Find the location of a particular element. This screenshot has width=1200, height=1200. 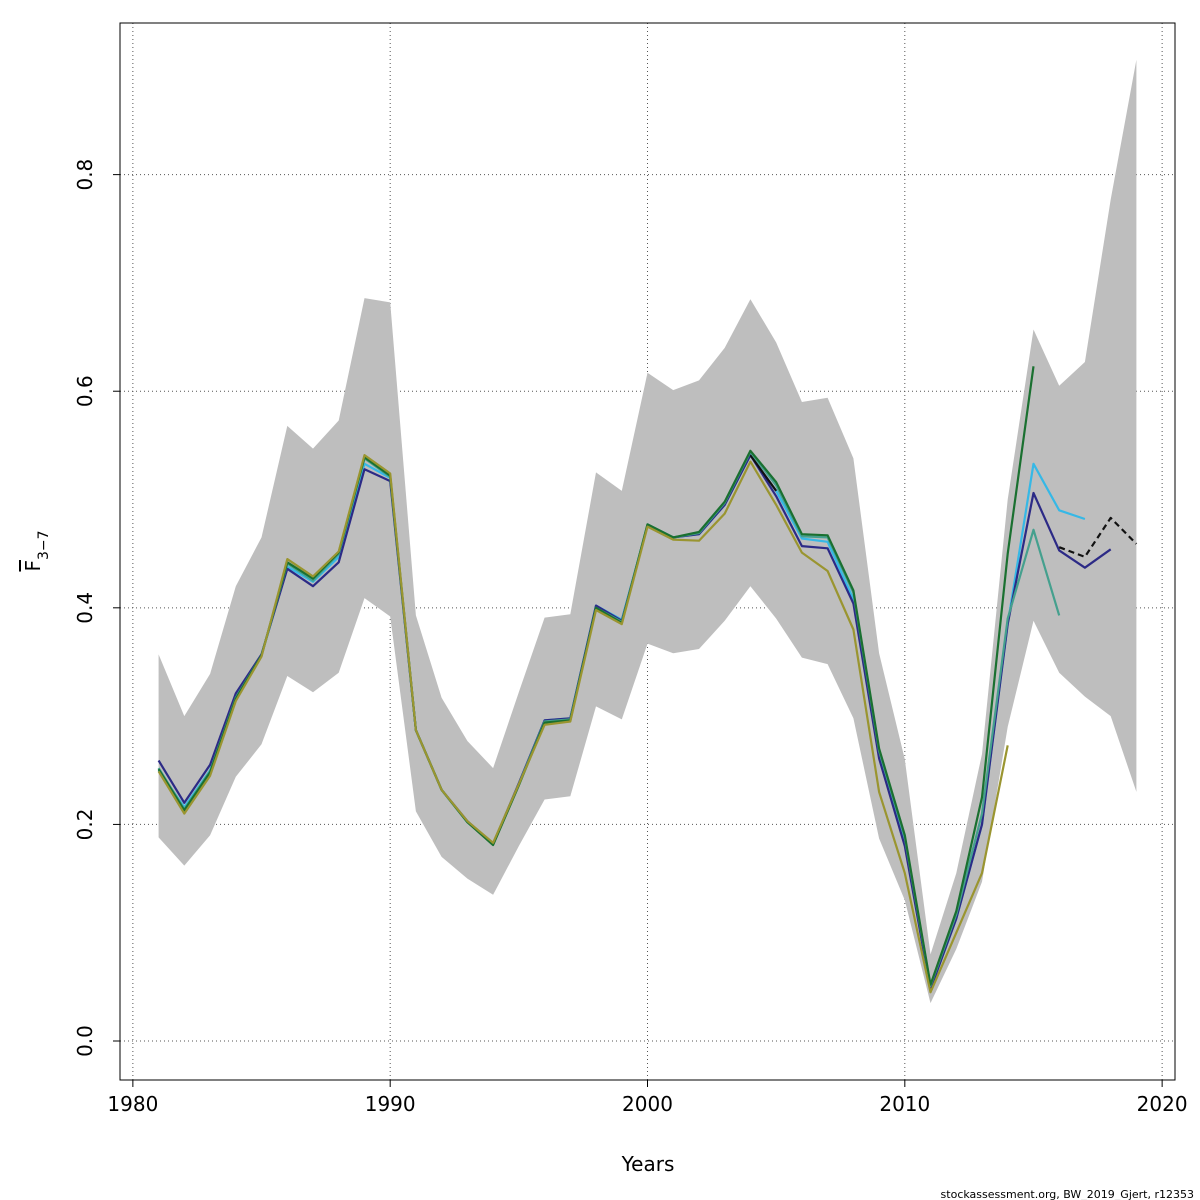

y-axis: 0.0 0.2 0.4 0.6 0.8 is located at coordinates (96, 608).